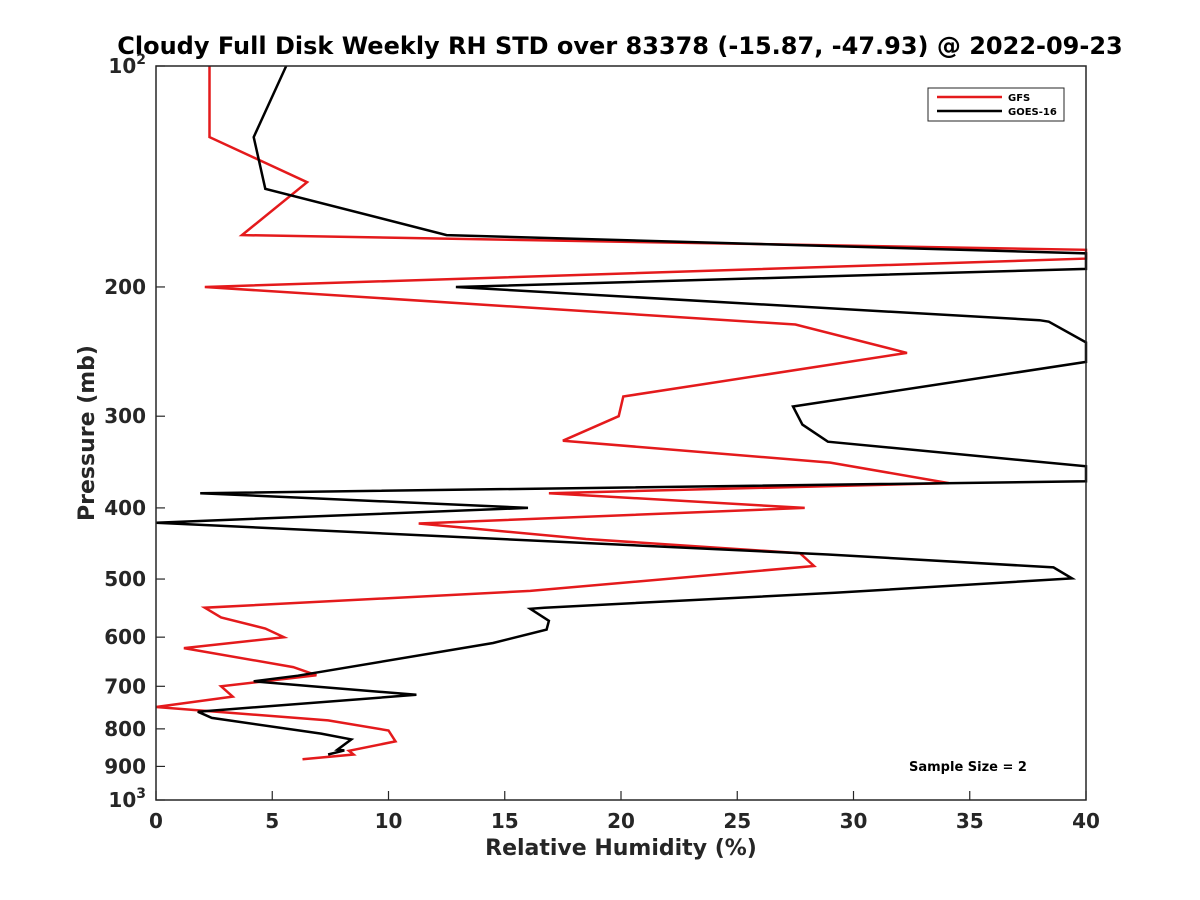 This screenshot has width=1200, height=900. What do you see at coordinates (87, 433) in the screenshot?
I see `y-axis-label: Pressure (mb)` at bounding box center [87, 433].